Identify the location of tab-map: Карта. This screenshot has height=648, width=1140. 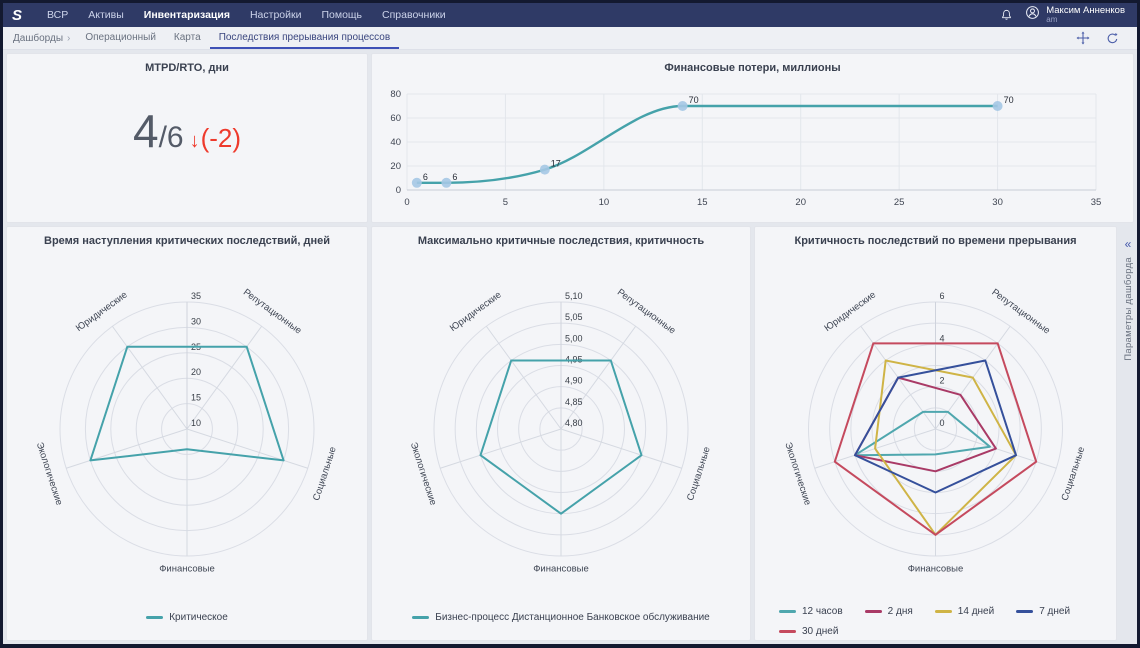
(187, 37).